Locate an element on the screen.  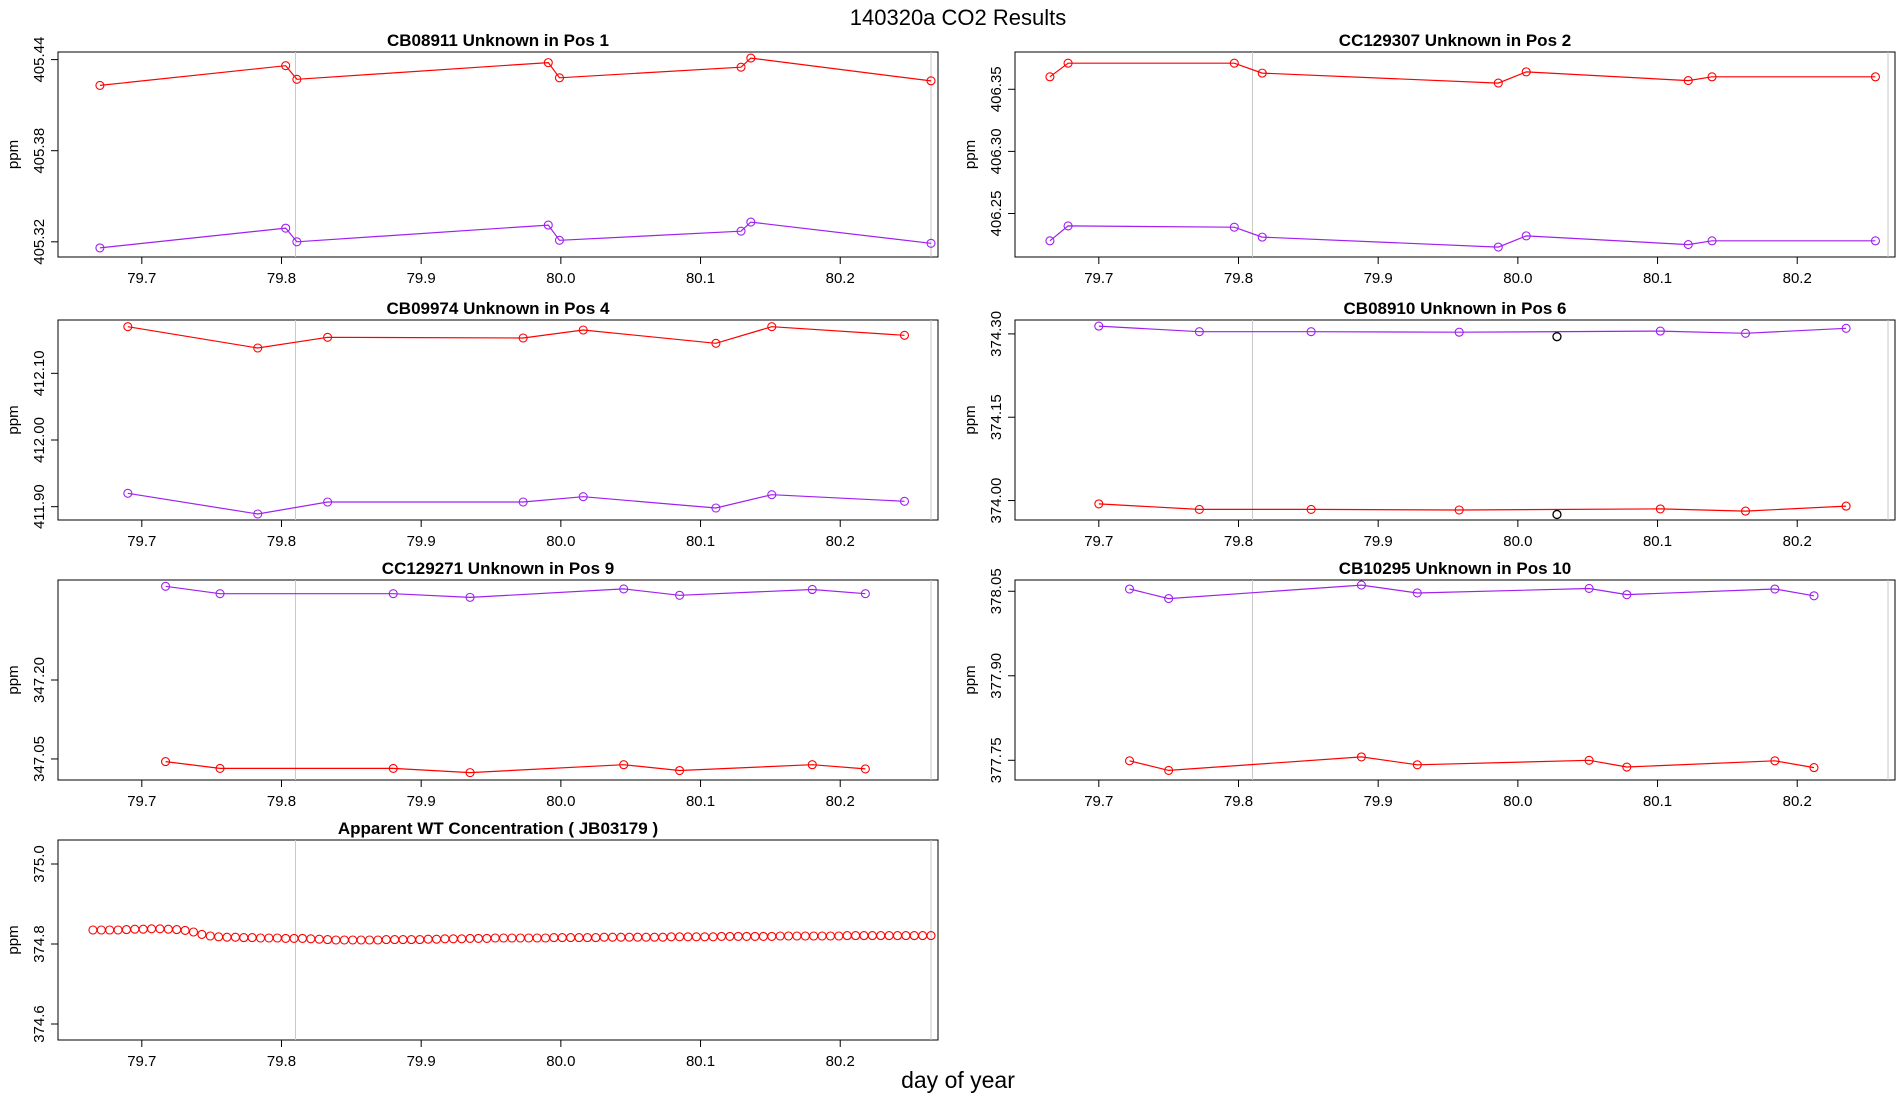
x-tick-label: 79.8 is located at coordinates (281, 541).